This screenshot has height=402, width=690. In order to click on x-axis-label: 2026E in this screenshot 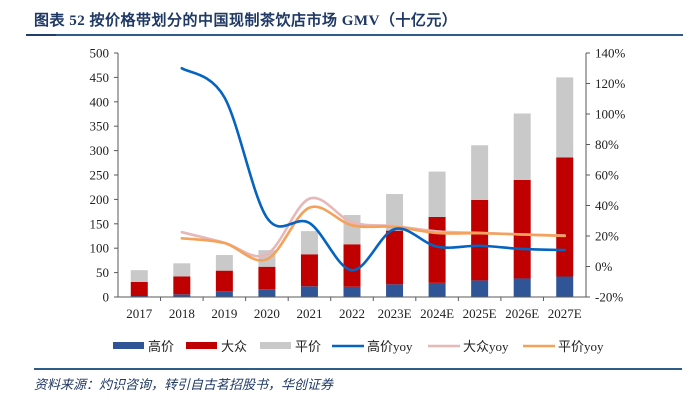, I will do `click(522, 313)`.